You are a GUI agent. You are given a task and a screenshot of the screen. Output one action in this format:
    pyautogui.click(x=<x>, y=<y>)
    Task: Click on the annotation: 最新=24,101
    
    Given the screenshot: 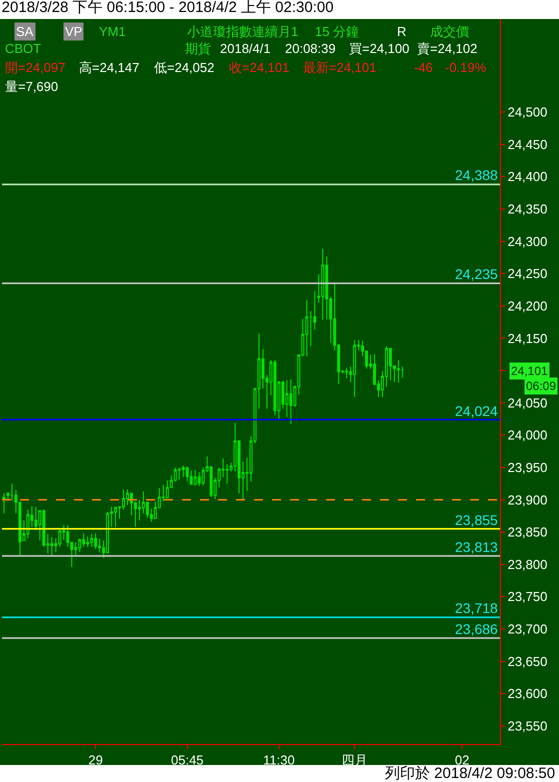 What is the action you would take?
    pyautogui.click(x=339, y=67)
    